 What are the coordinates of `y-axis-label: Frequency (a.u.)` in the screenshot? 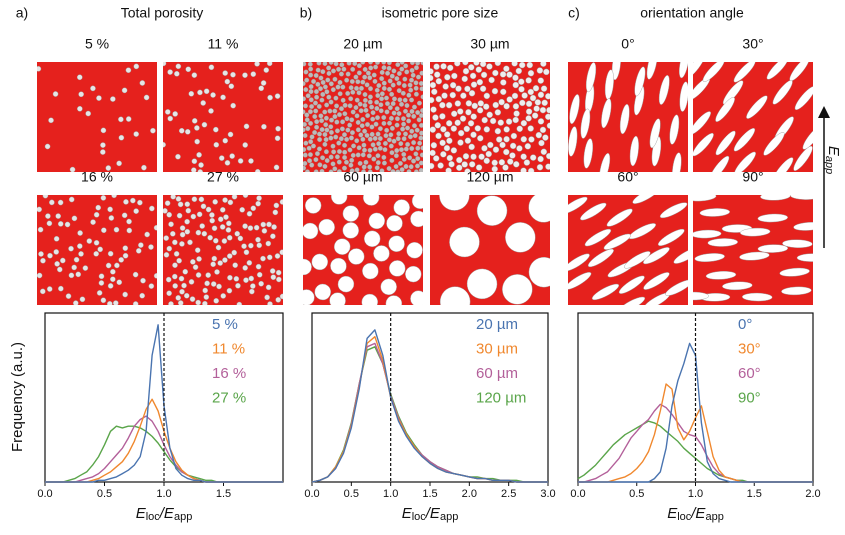 It's located at (17, 397).